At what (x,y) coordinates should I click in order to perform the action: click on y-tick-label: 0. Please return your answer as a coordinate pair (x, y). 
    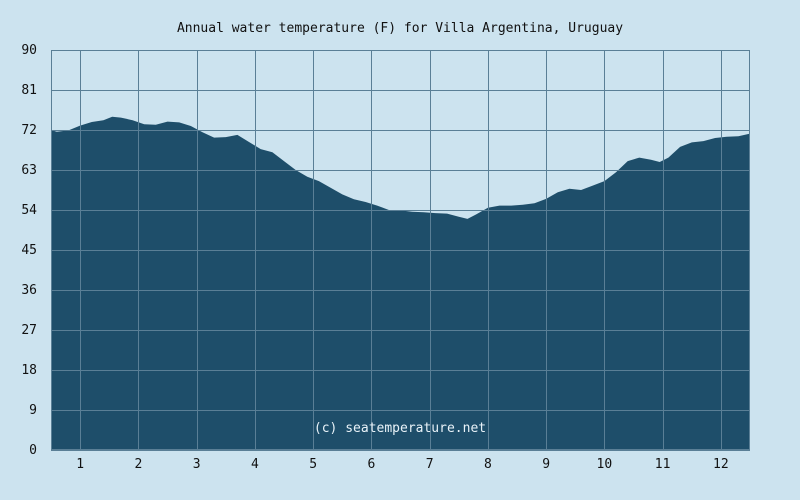
    Looking at the image, I should click on (33, 450).